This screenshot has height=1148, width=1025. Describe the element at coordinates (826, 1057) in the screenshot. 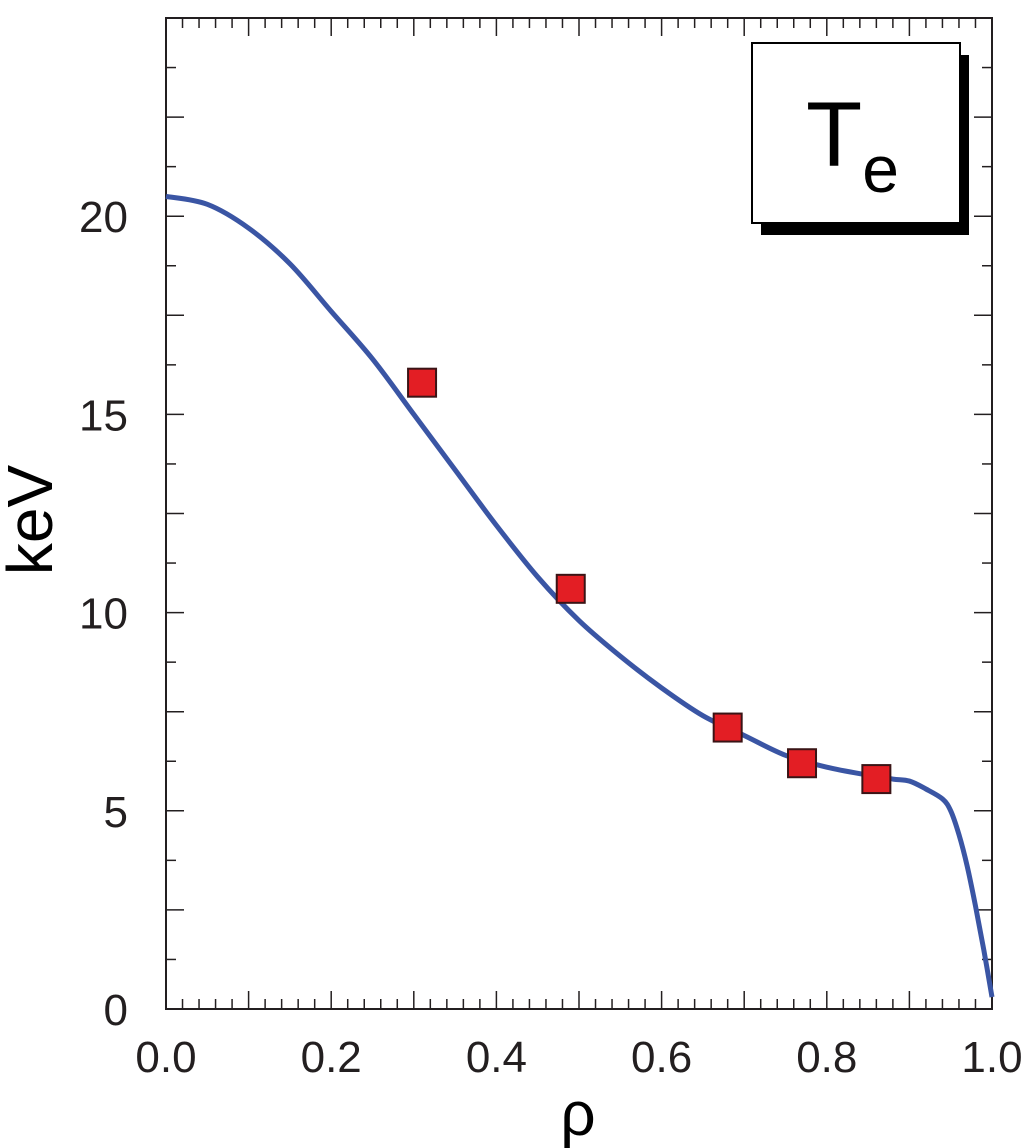

I see `x-tick-label: 0.8` at that location.